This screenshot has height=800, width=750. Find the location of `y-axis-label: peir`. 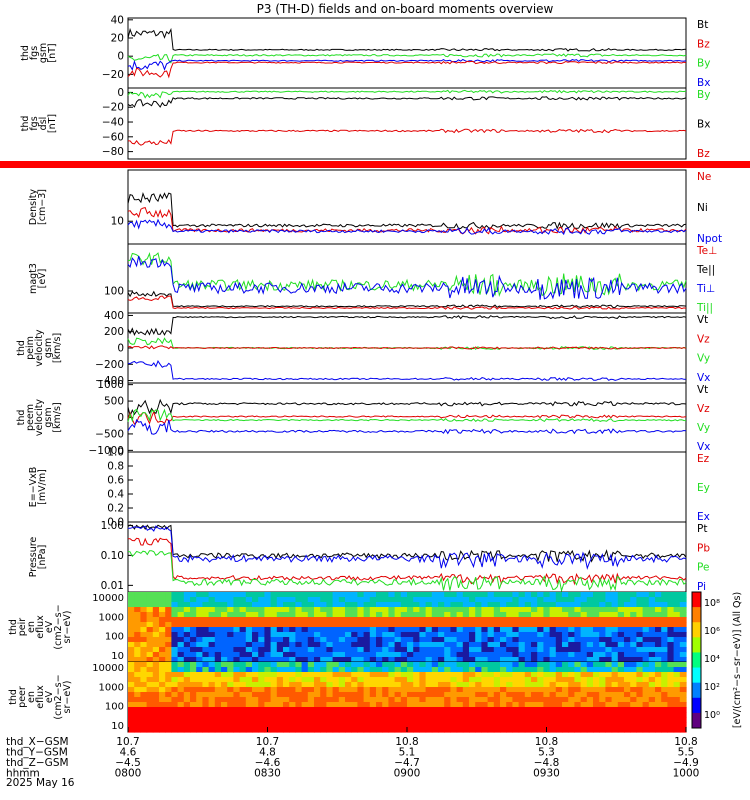

y-axis-label: peir is located at coordinates (22, 627).